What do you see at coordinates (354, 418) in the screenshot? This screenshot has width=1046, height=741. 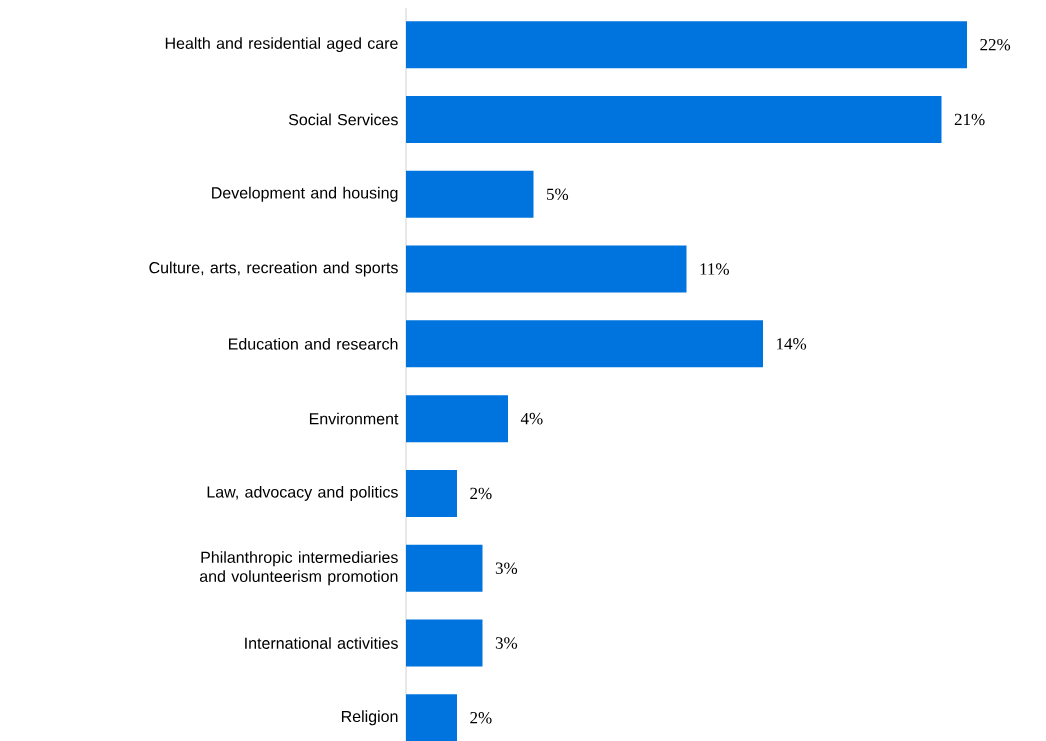 I see `y-tick-label: Environment` at bounding box center [354, 418].